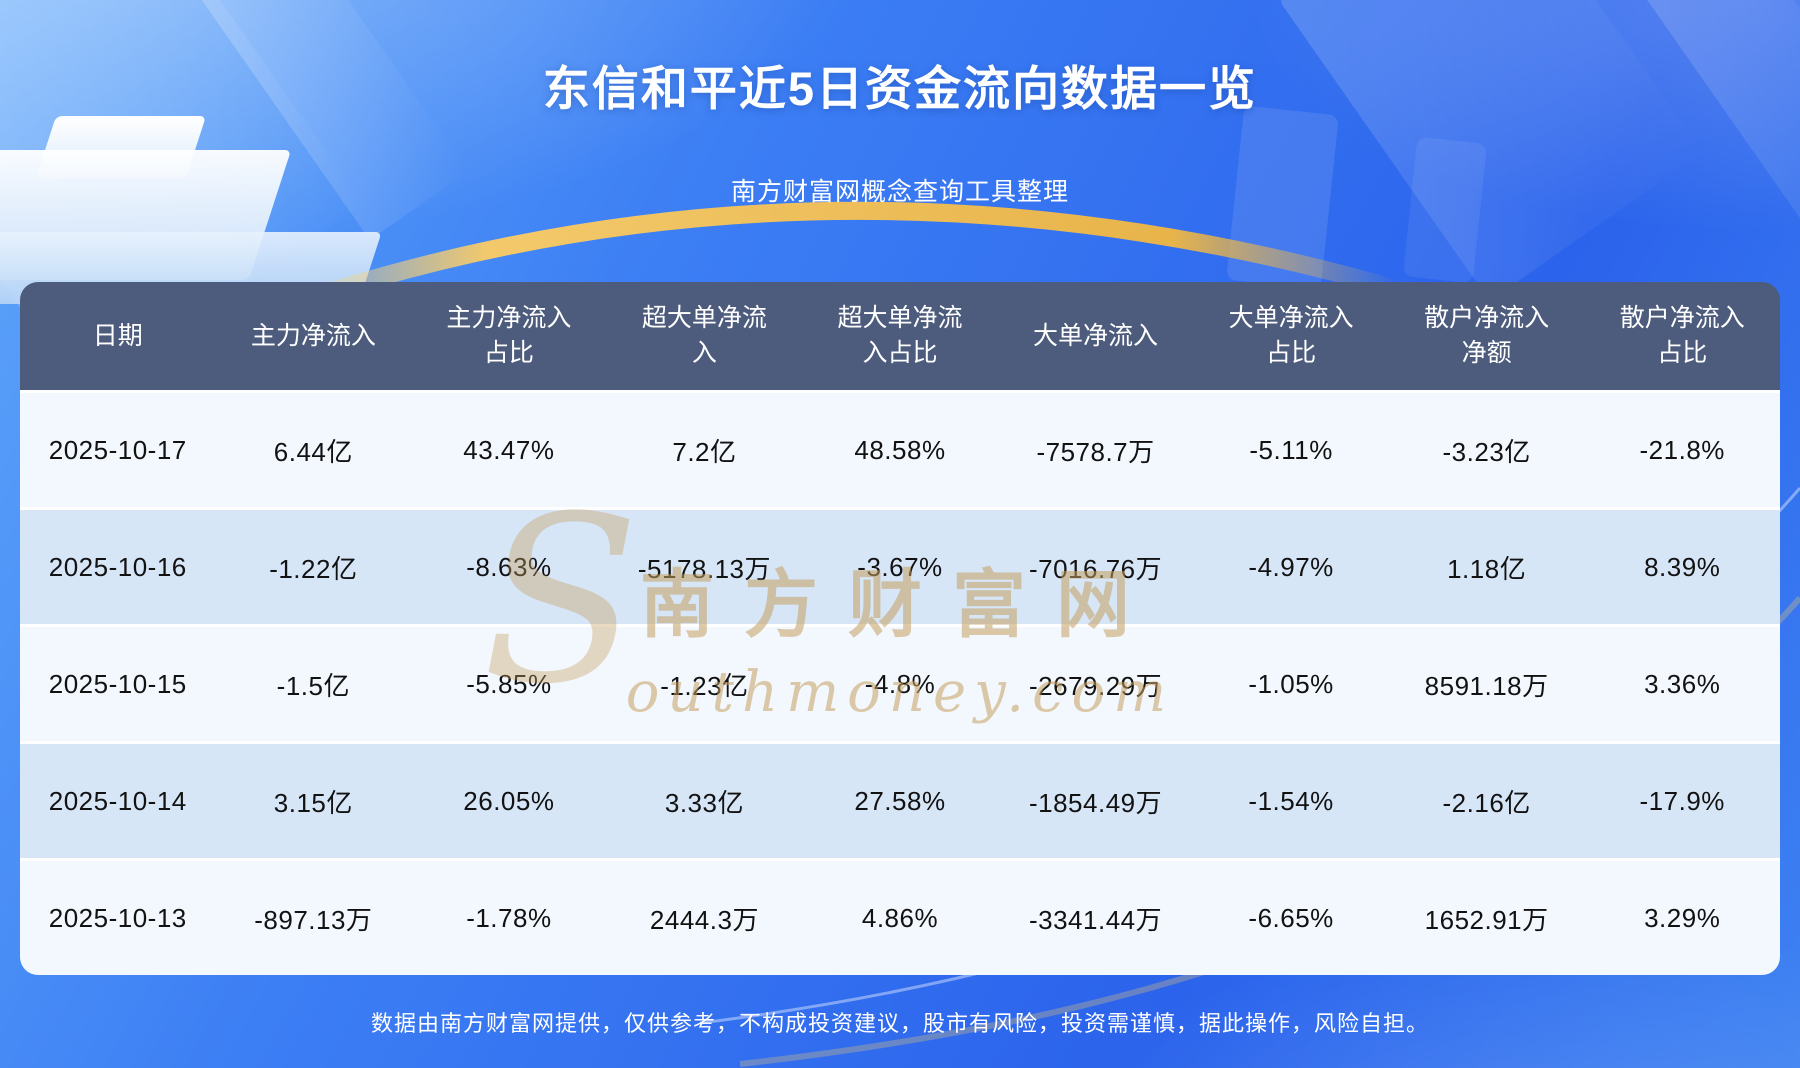 This screenshot has height=1068, width=1800. Describe the element at coordinates (509, 566) in the screenshot. I see `table-cell: -8.63%` at that location.